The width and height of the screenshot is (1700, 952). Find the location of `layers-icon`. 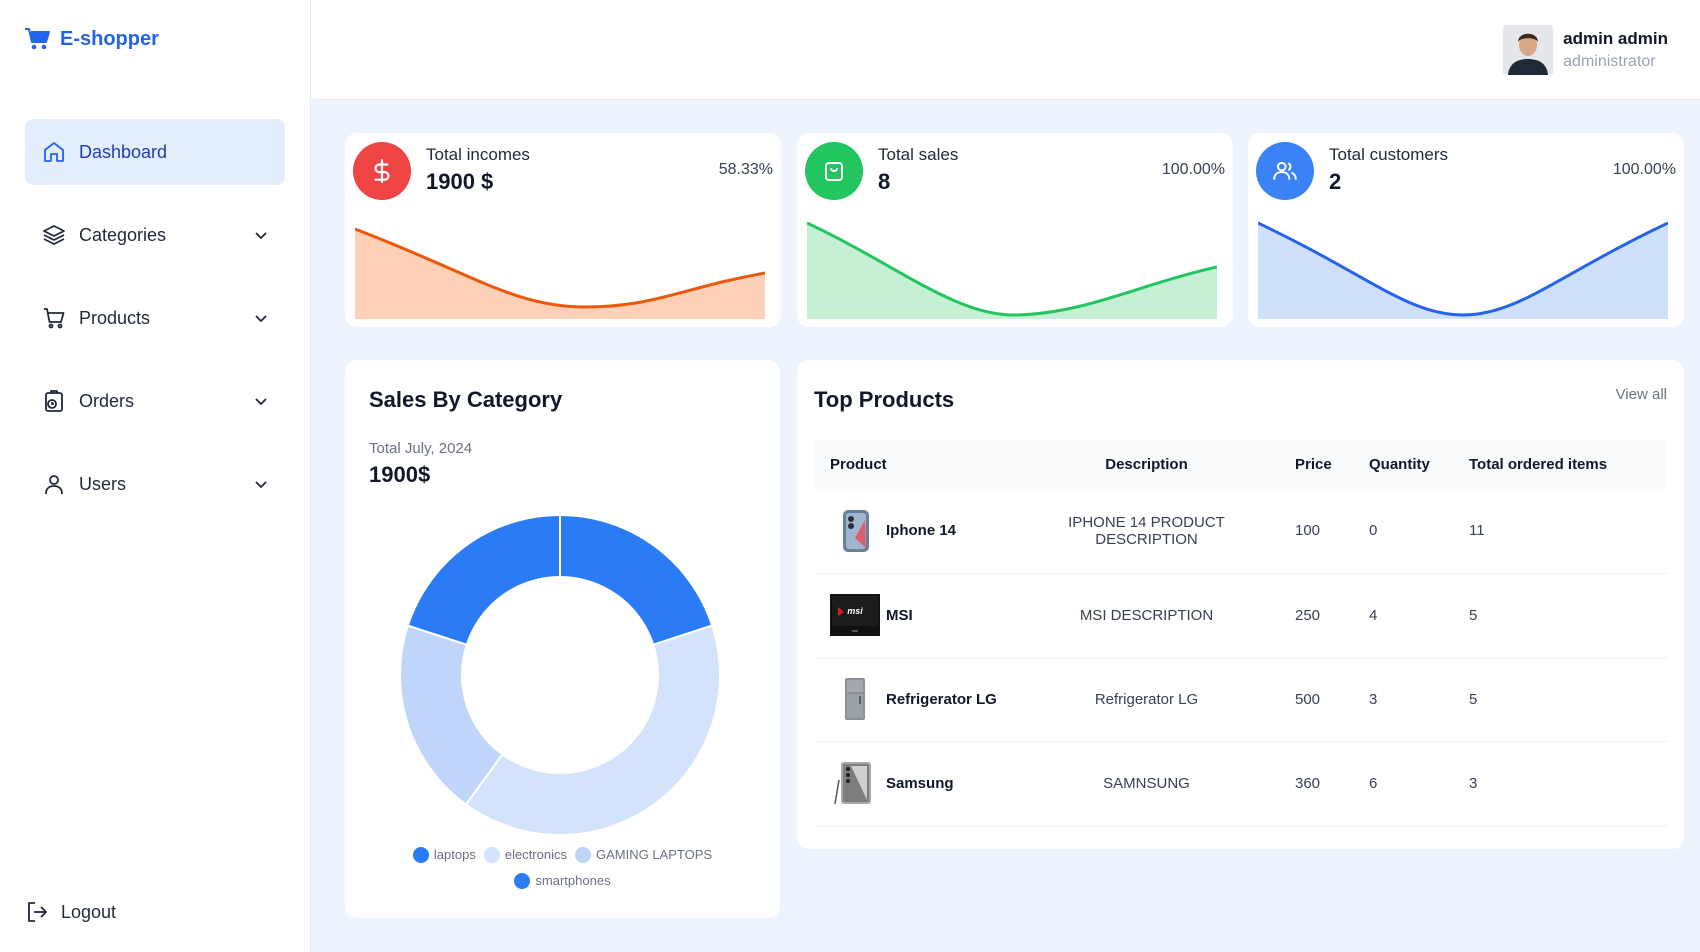

layers-icon is located at coordinates (54, 235).